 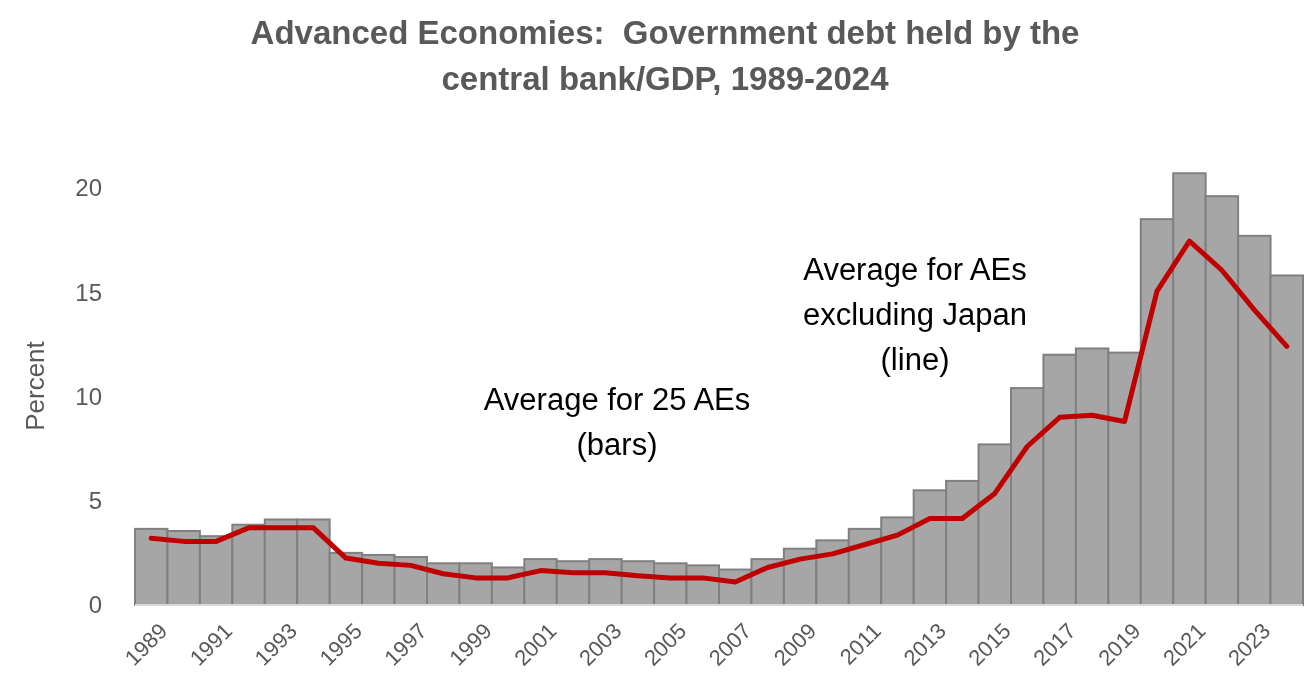 What do you see at coordinates (88, 396) in the screenshot?
I see `y-tick-label: 10` at bounding box center [88, 396].